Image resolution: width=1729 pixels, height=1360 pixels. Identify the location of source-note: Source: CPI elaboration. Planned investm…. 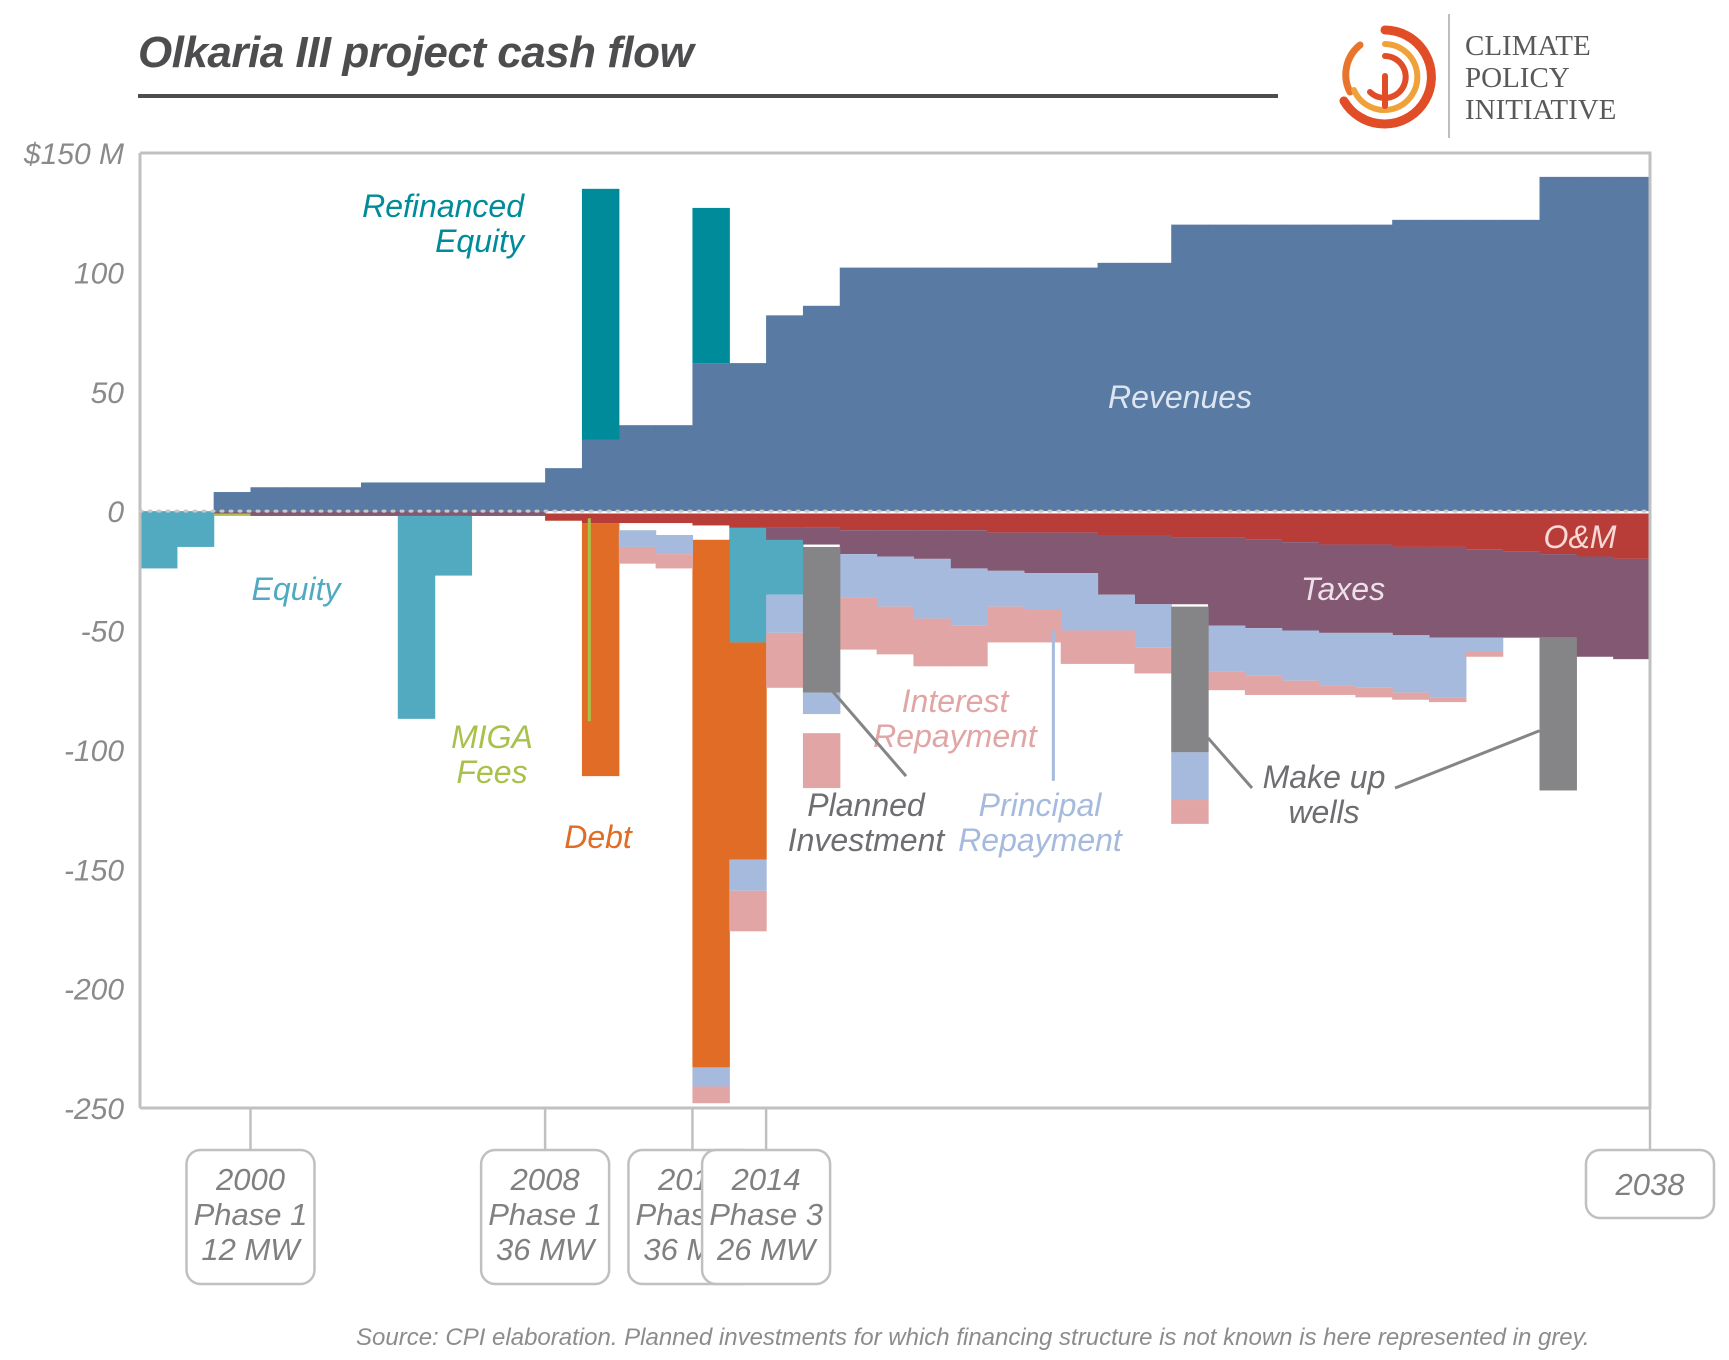
(973, 1337).